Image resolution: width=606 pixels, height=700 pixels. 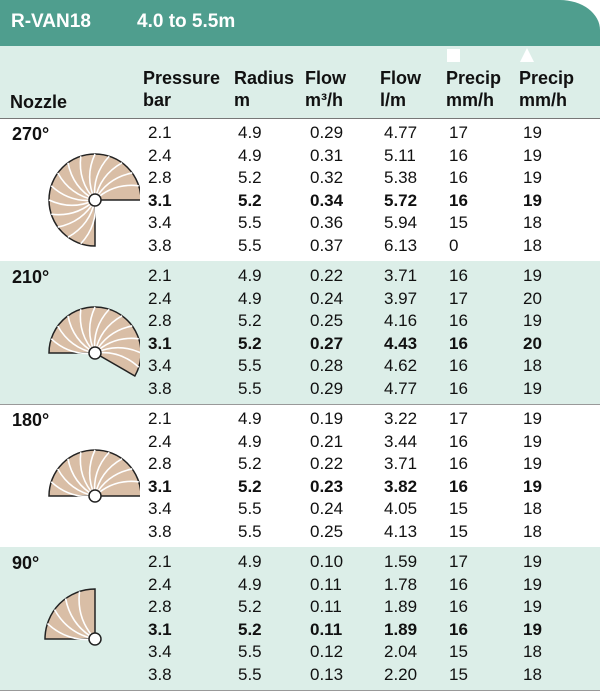 What do you see at coordinates (327, 561) in the screenshot?
I see `cell: 0.10` at bounding box center [327, 561].